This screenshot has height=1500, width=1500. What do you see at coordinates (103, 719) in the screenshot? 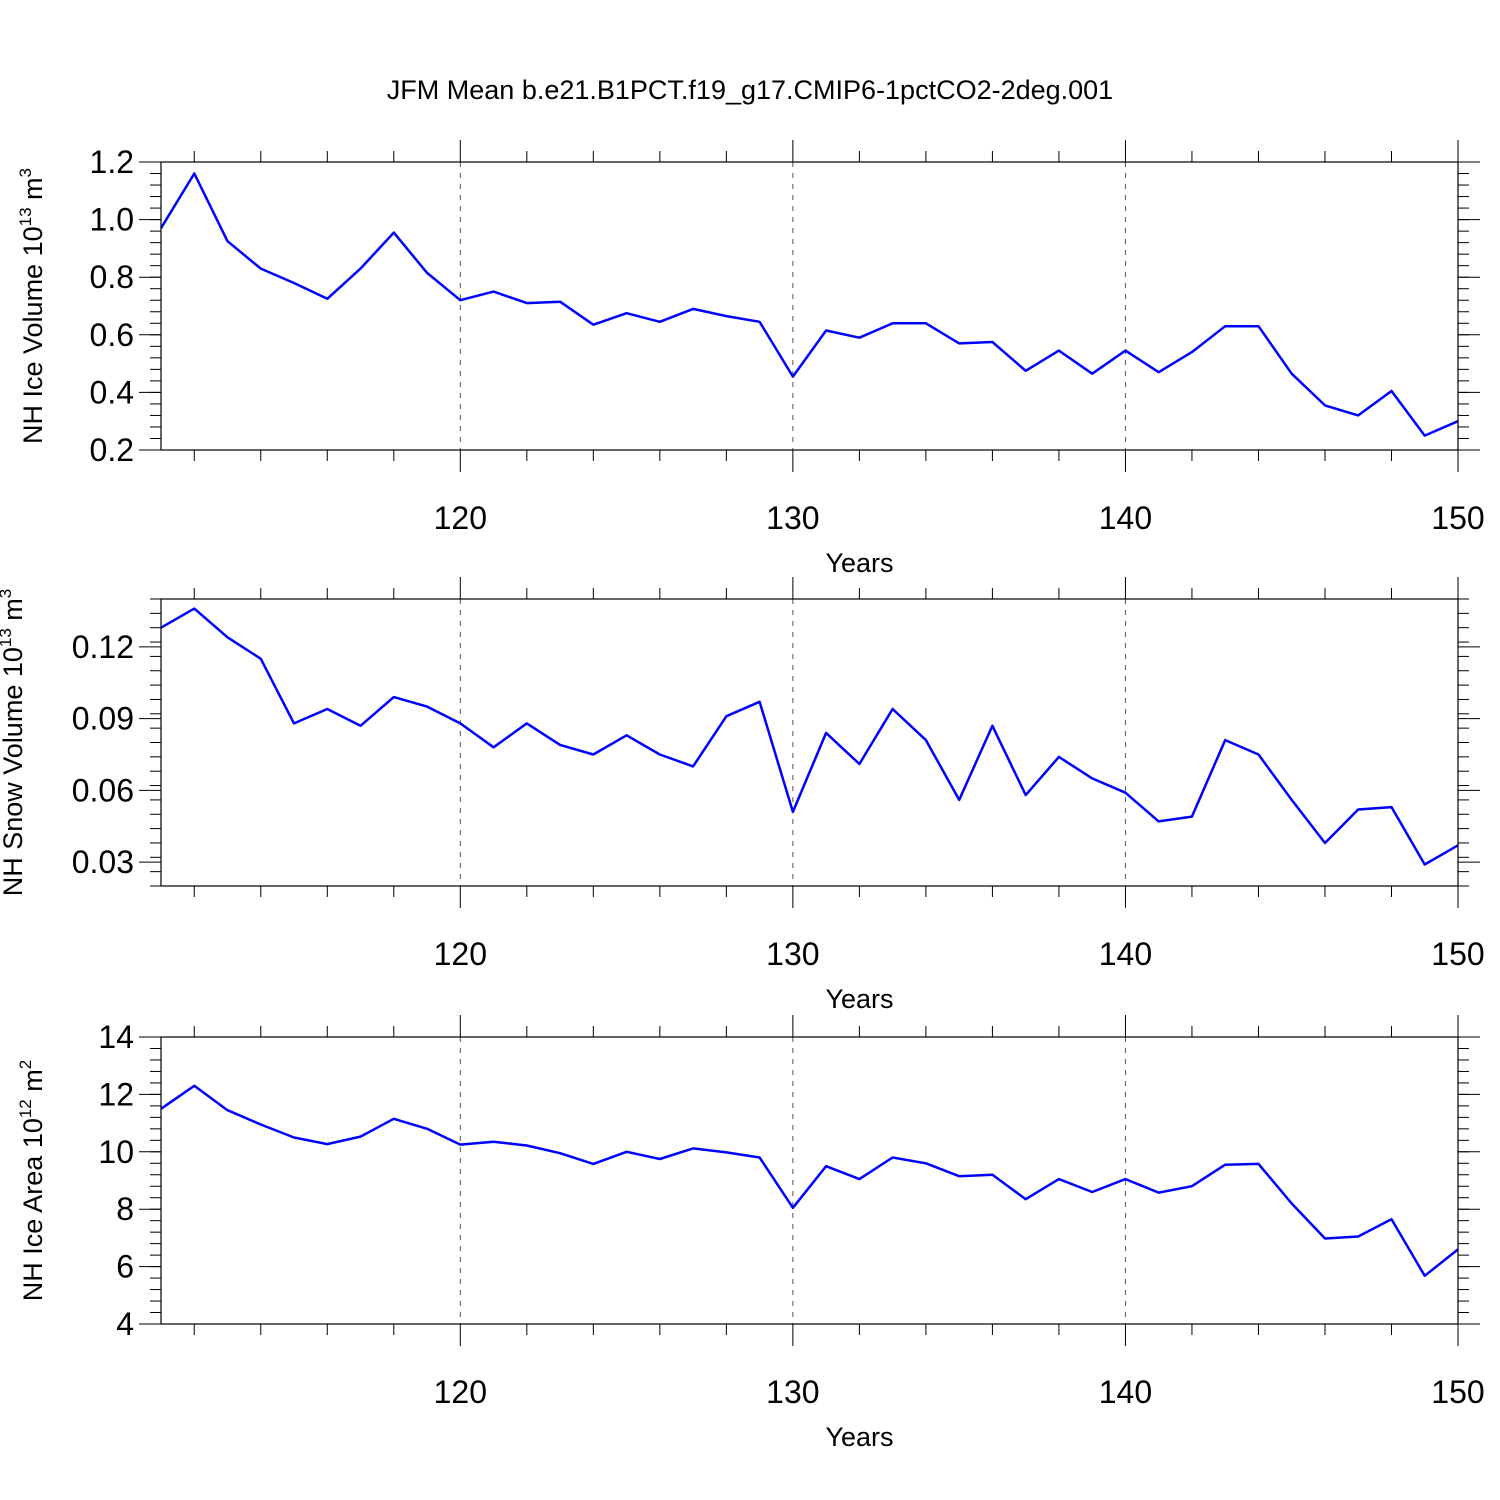
I see `y-tick-label: 0.09` at bounding box center [103, 719].